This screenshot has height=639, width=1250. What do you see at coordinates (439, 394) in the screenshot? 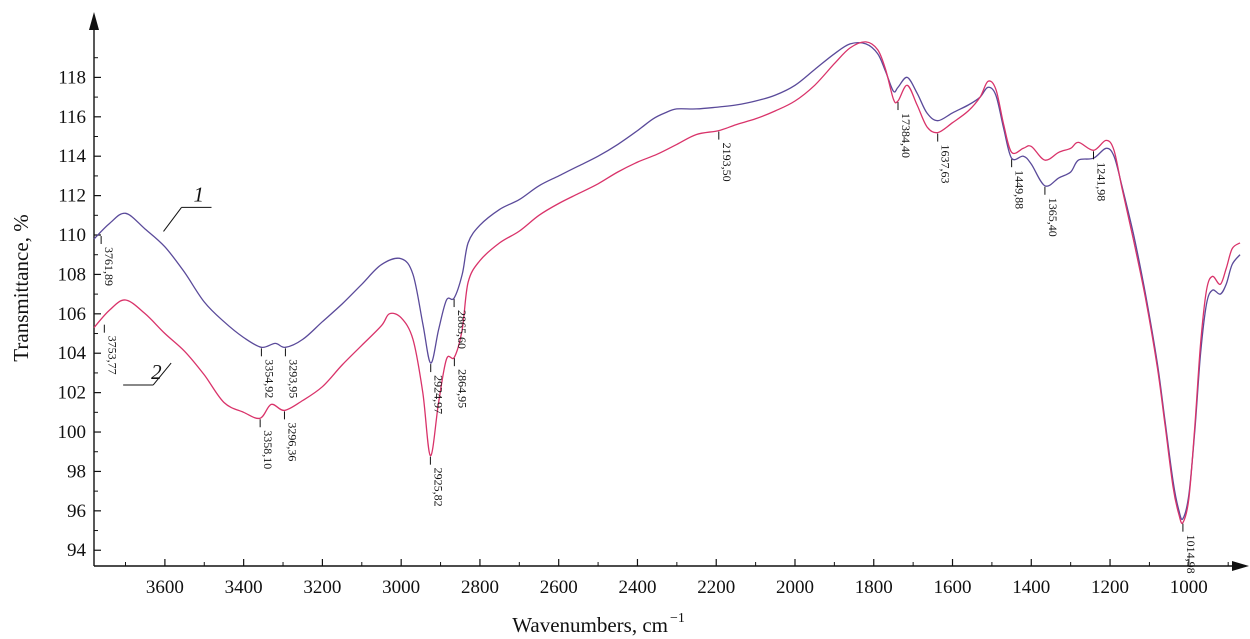
I see `peak-label: 2924,97` at bounding box center [439, 394].